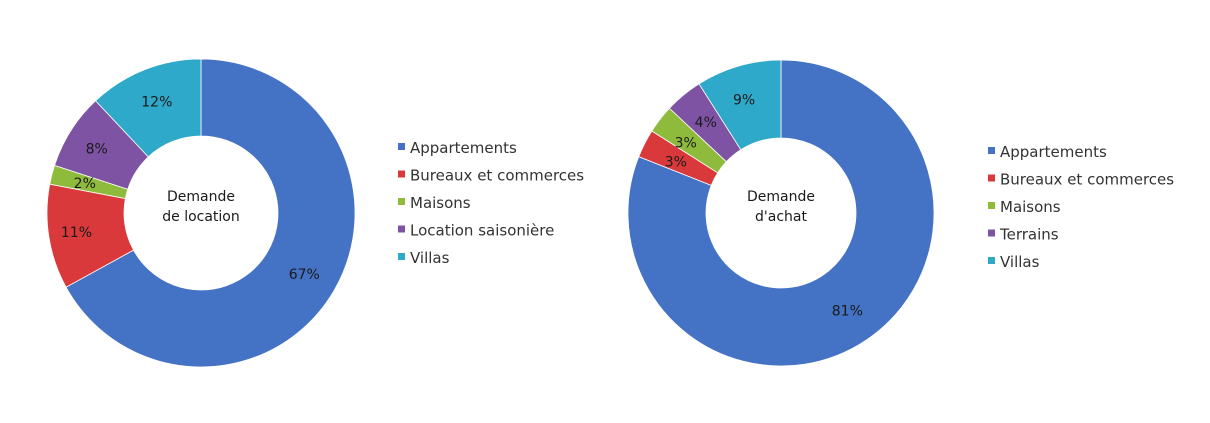  What do you see at coordinates (97, 150) in the screenshot?
I see `data-label-location-saisoniere: 8%` at bounding box center [97, 150].